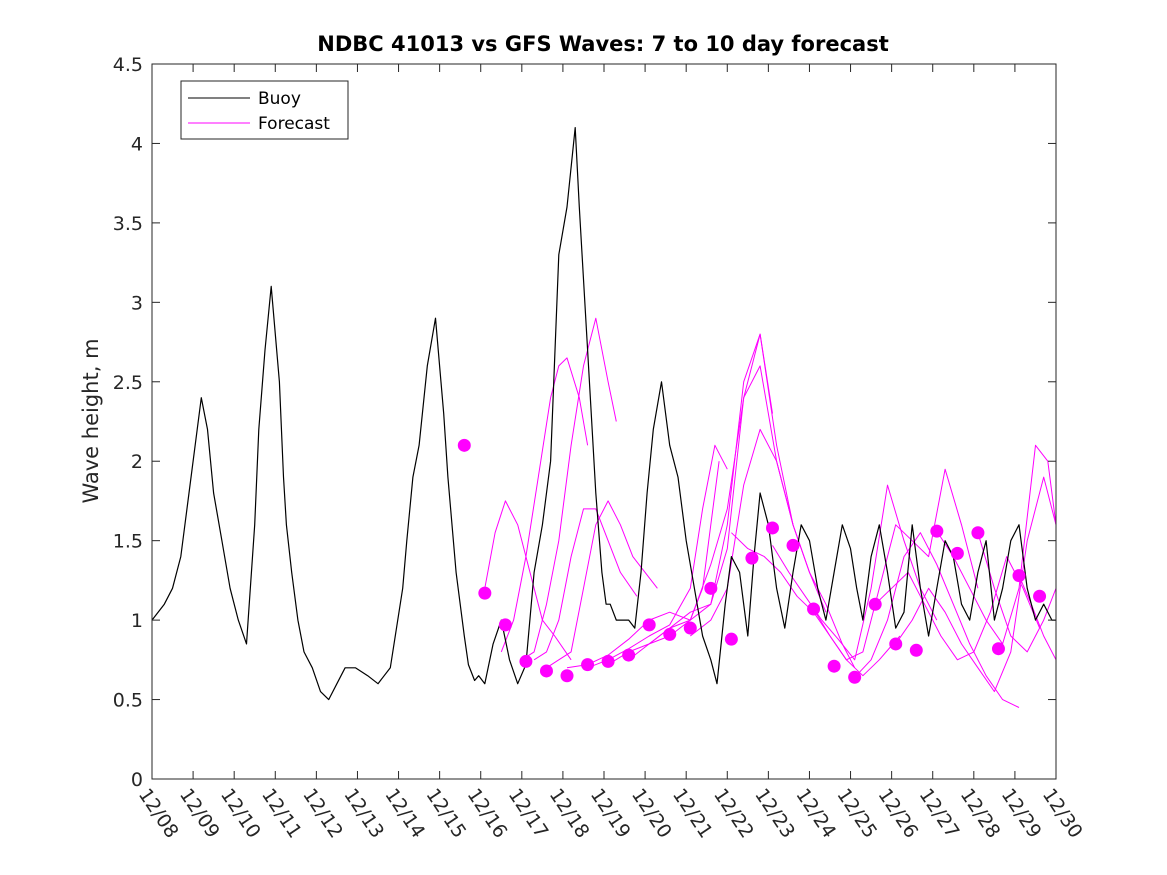 The width and height of the screenshot is (1167, 875). What do you see at coordinates (264, 110) in the screenshot?
I see `legend: Buoy Forecast` at bounding box center [264, 110].